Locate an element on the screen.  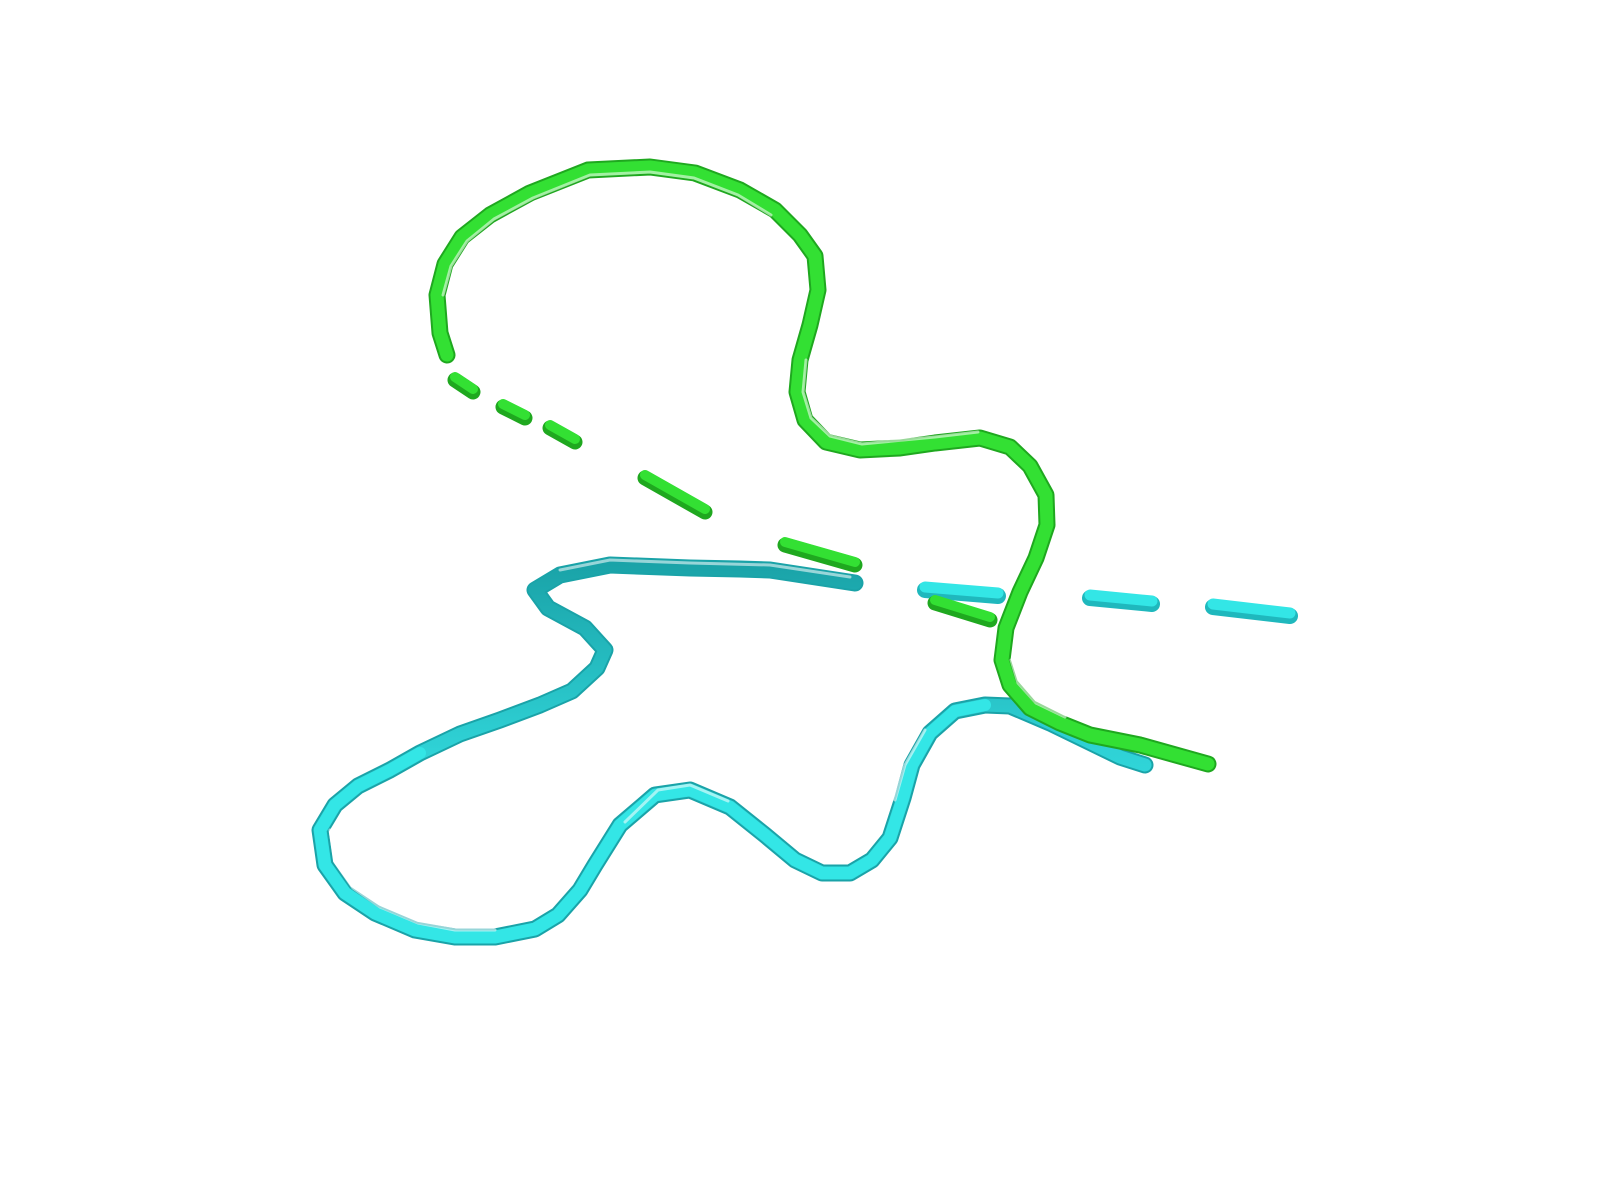
green-gap-dashes is located at coordinates (722, 500).